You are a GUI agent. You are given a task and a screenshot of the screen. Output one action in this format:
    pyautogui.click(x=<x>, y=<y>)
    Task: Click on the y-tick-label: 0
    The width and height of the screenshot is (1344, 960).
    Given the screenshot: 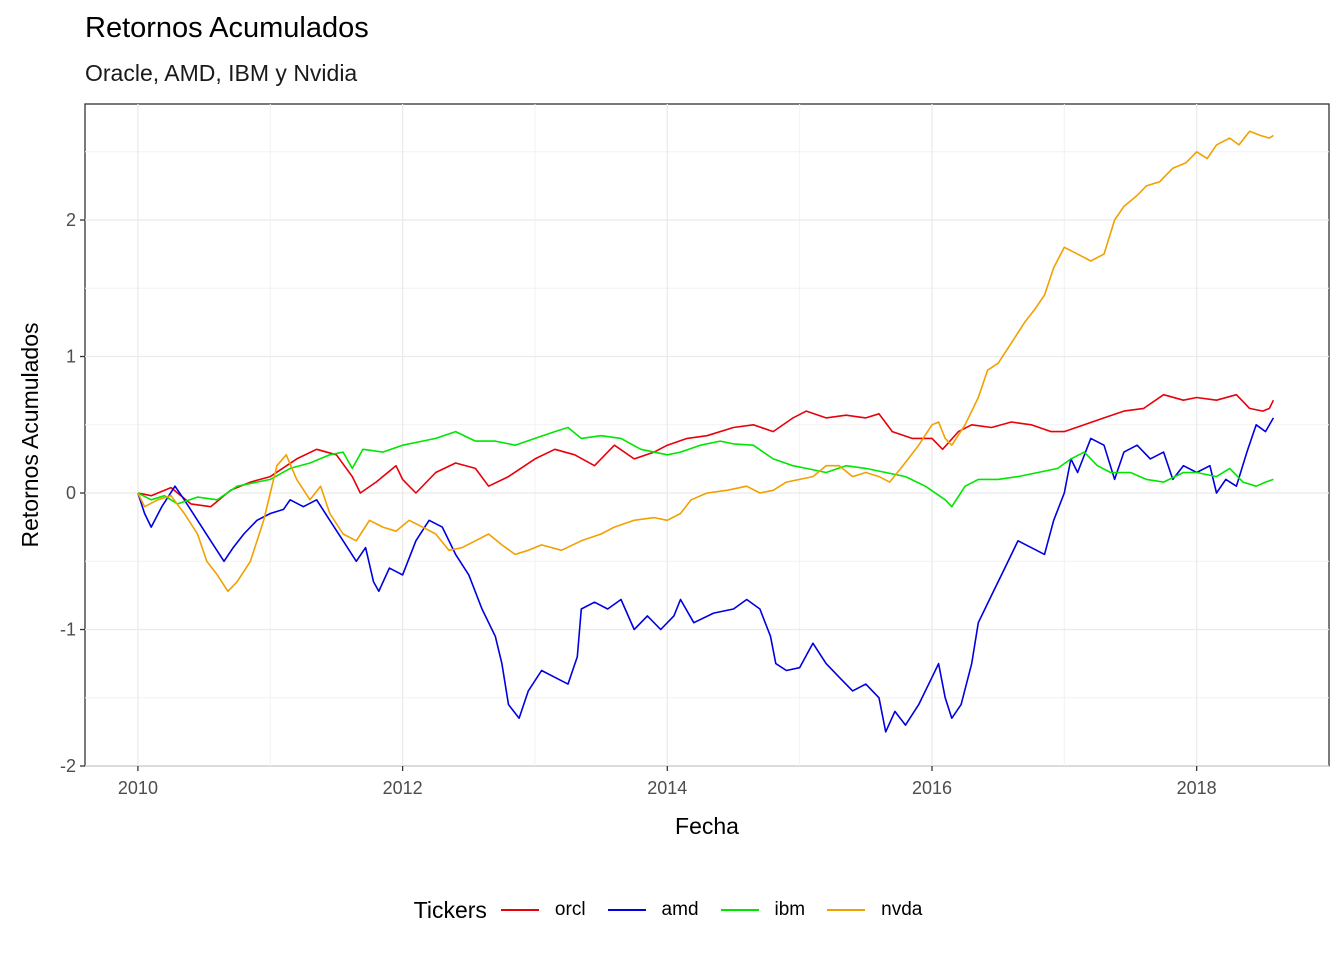 What is the action you would take?
    pyautogui.click(x=71, y=493)
    